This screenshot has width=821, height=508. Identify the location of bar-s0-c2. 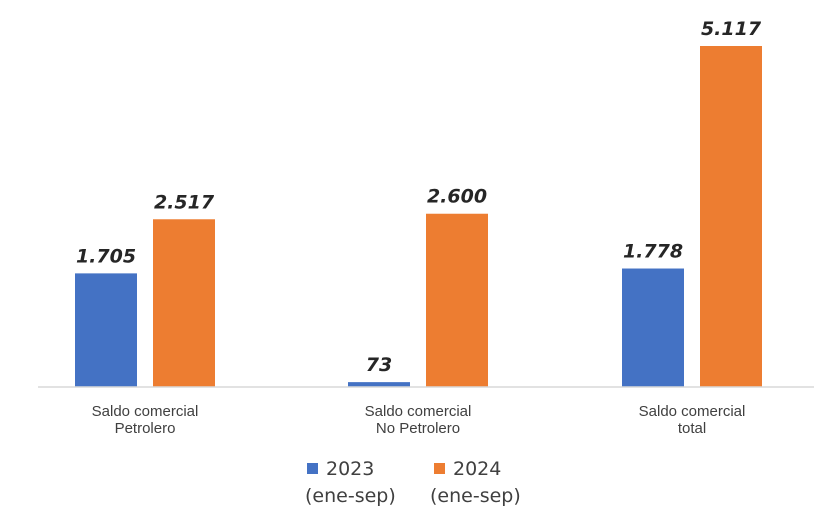
(653, 327).